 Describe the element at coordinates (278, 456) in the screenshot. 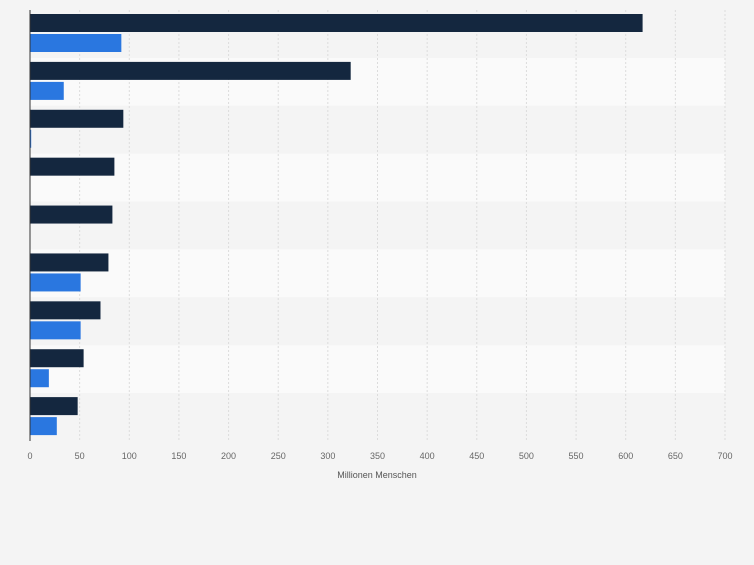

I see `x-tick-label: 250` at that location.